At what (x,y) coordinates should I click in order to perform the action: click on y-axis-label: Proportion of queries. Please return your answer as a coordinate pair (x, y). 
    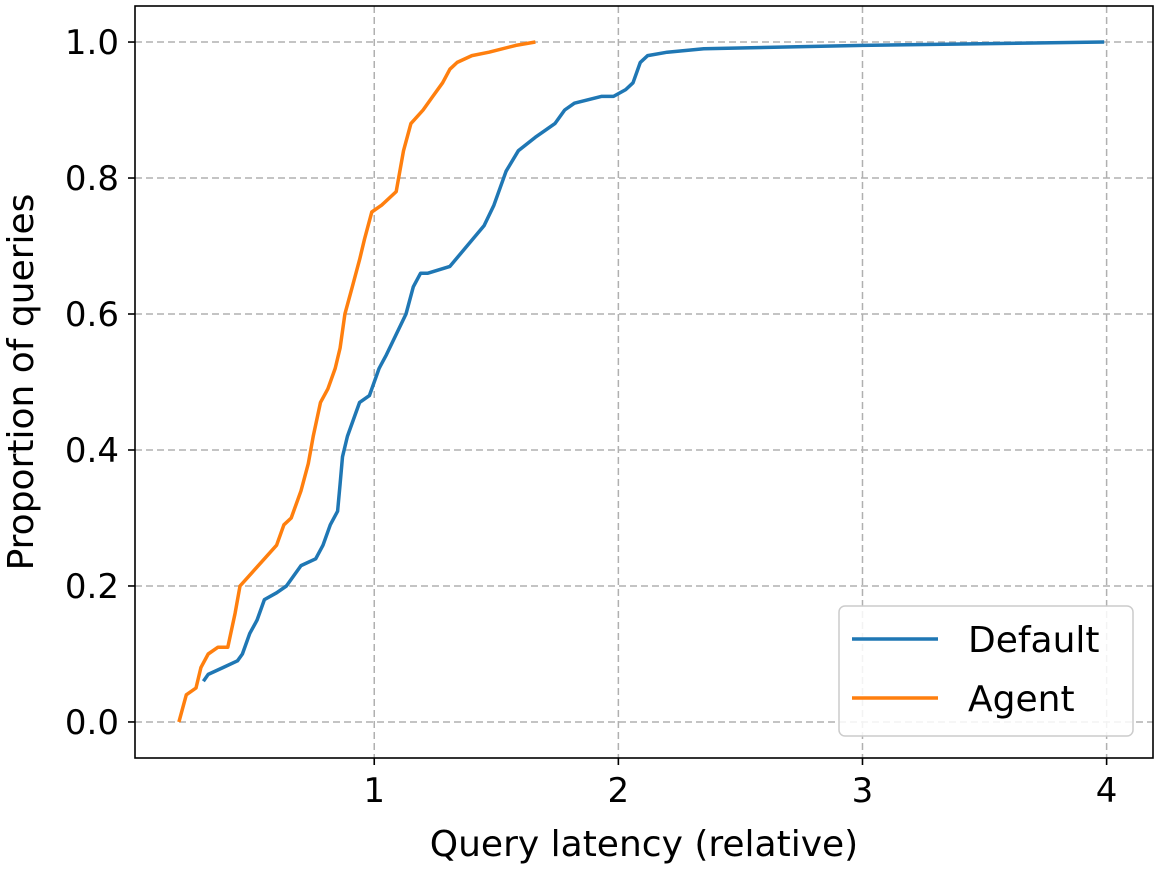
    Looking at the image, I should click on (21, 382).